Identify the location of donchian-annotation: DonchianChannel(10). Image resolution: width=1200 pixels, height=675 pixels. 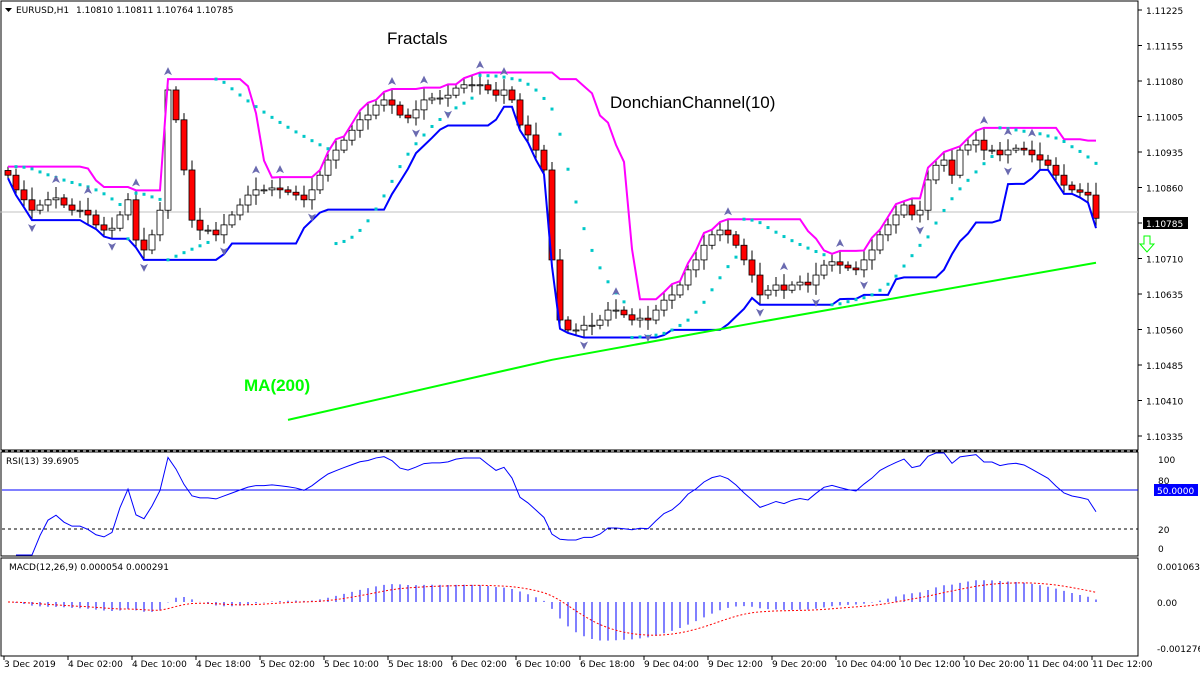
(692, 102).